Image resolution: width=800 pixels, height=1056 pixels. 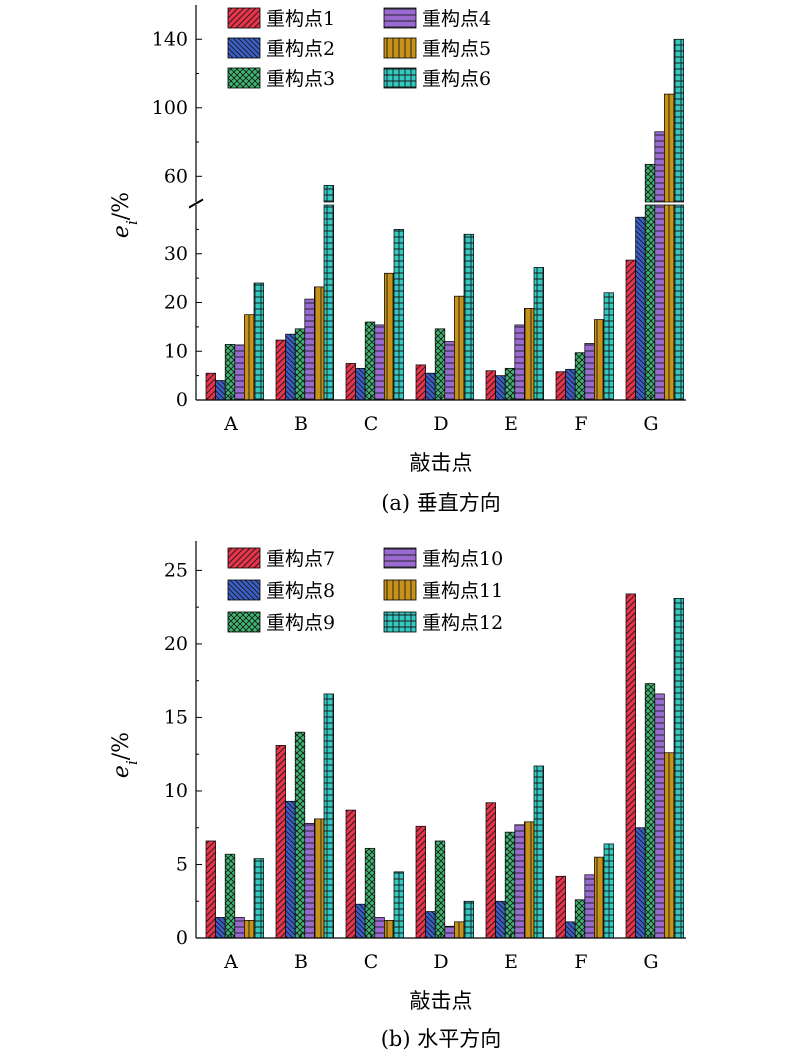 I want to click on y-axis-label-a: ei/%, so click(x=125, y=215).